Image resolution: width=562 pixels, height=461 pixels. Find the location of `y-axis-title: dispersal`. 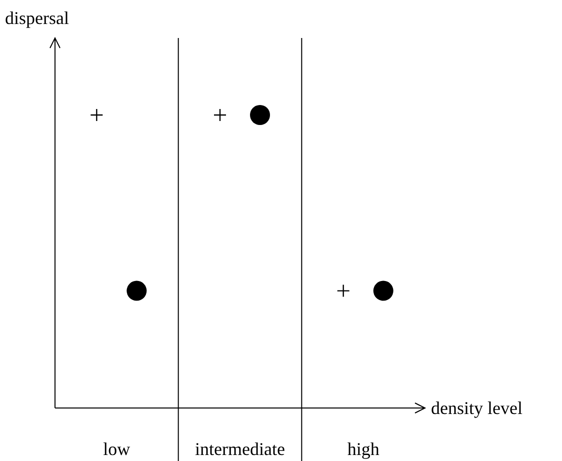

y-axis-title: dispersal is located at coordinates (37, 18).